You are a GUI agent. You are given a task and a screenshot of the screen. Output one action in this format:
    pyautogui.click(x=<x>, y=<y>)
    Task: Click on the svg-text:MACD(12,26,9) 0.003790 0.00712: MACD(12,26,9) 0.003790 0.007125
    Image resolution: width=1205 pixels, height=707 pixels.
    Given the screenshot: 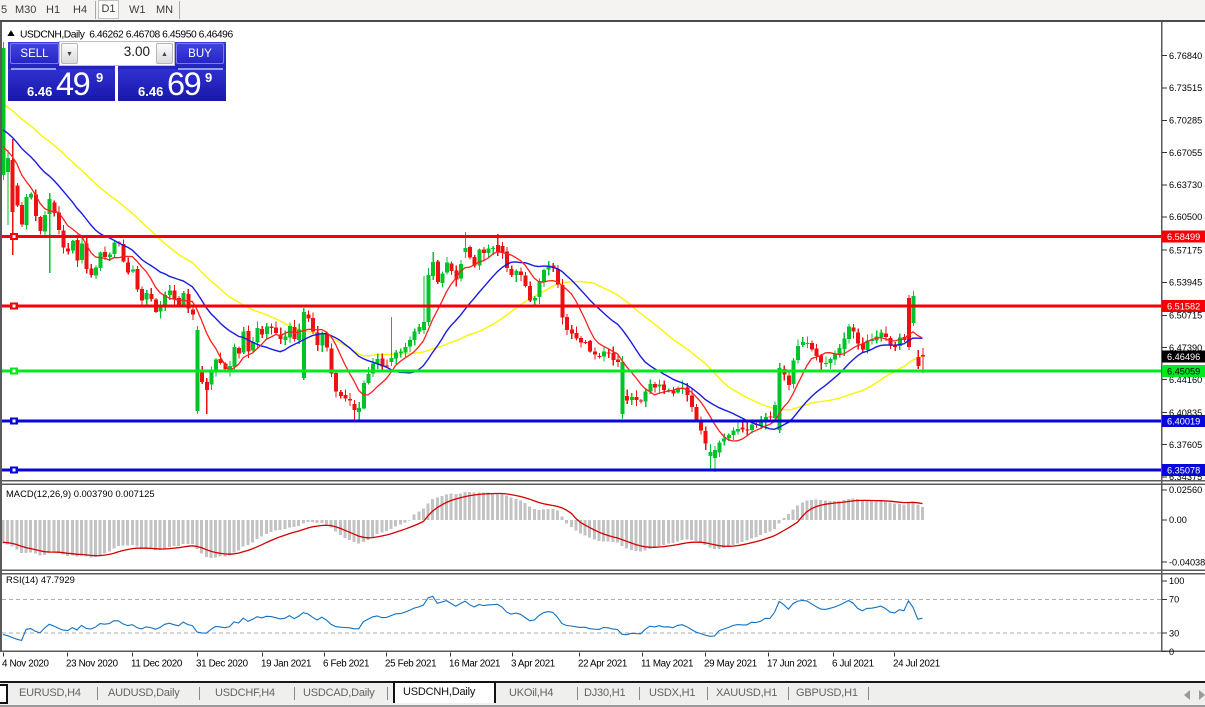 What is the action you would take?
    pyautogui.click(x=80, y=493)
    